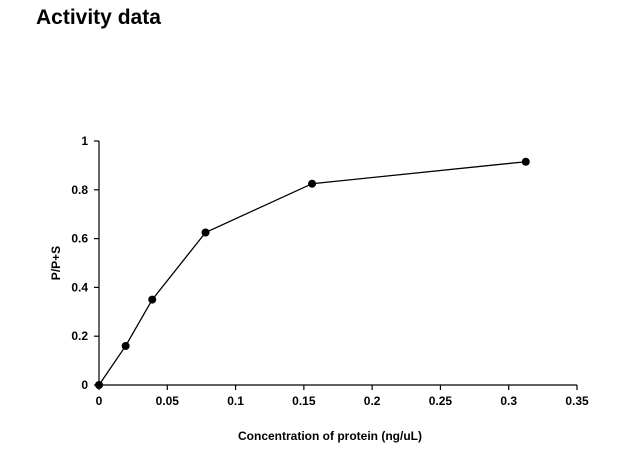 The height and width of the screenshot is (464, 637). Describe the element at coordinates (79, 190) in the screenshot. I see `y-tick-label: 0.8` at that location.